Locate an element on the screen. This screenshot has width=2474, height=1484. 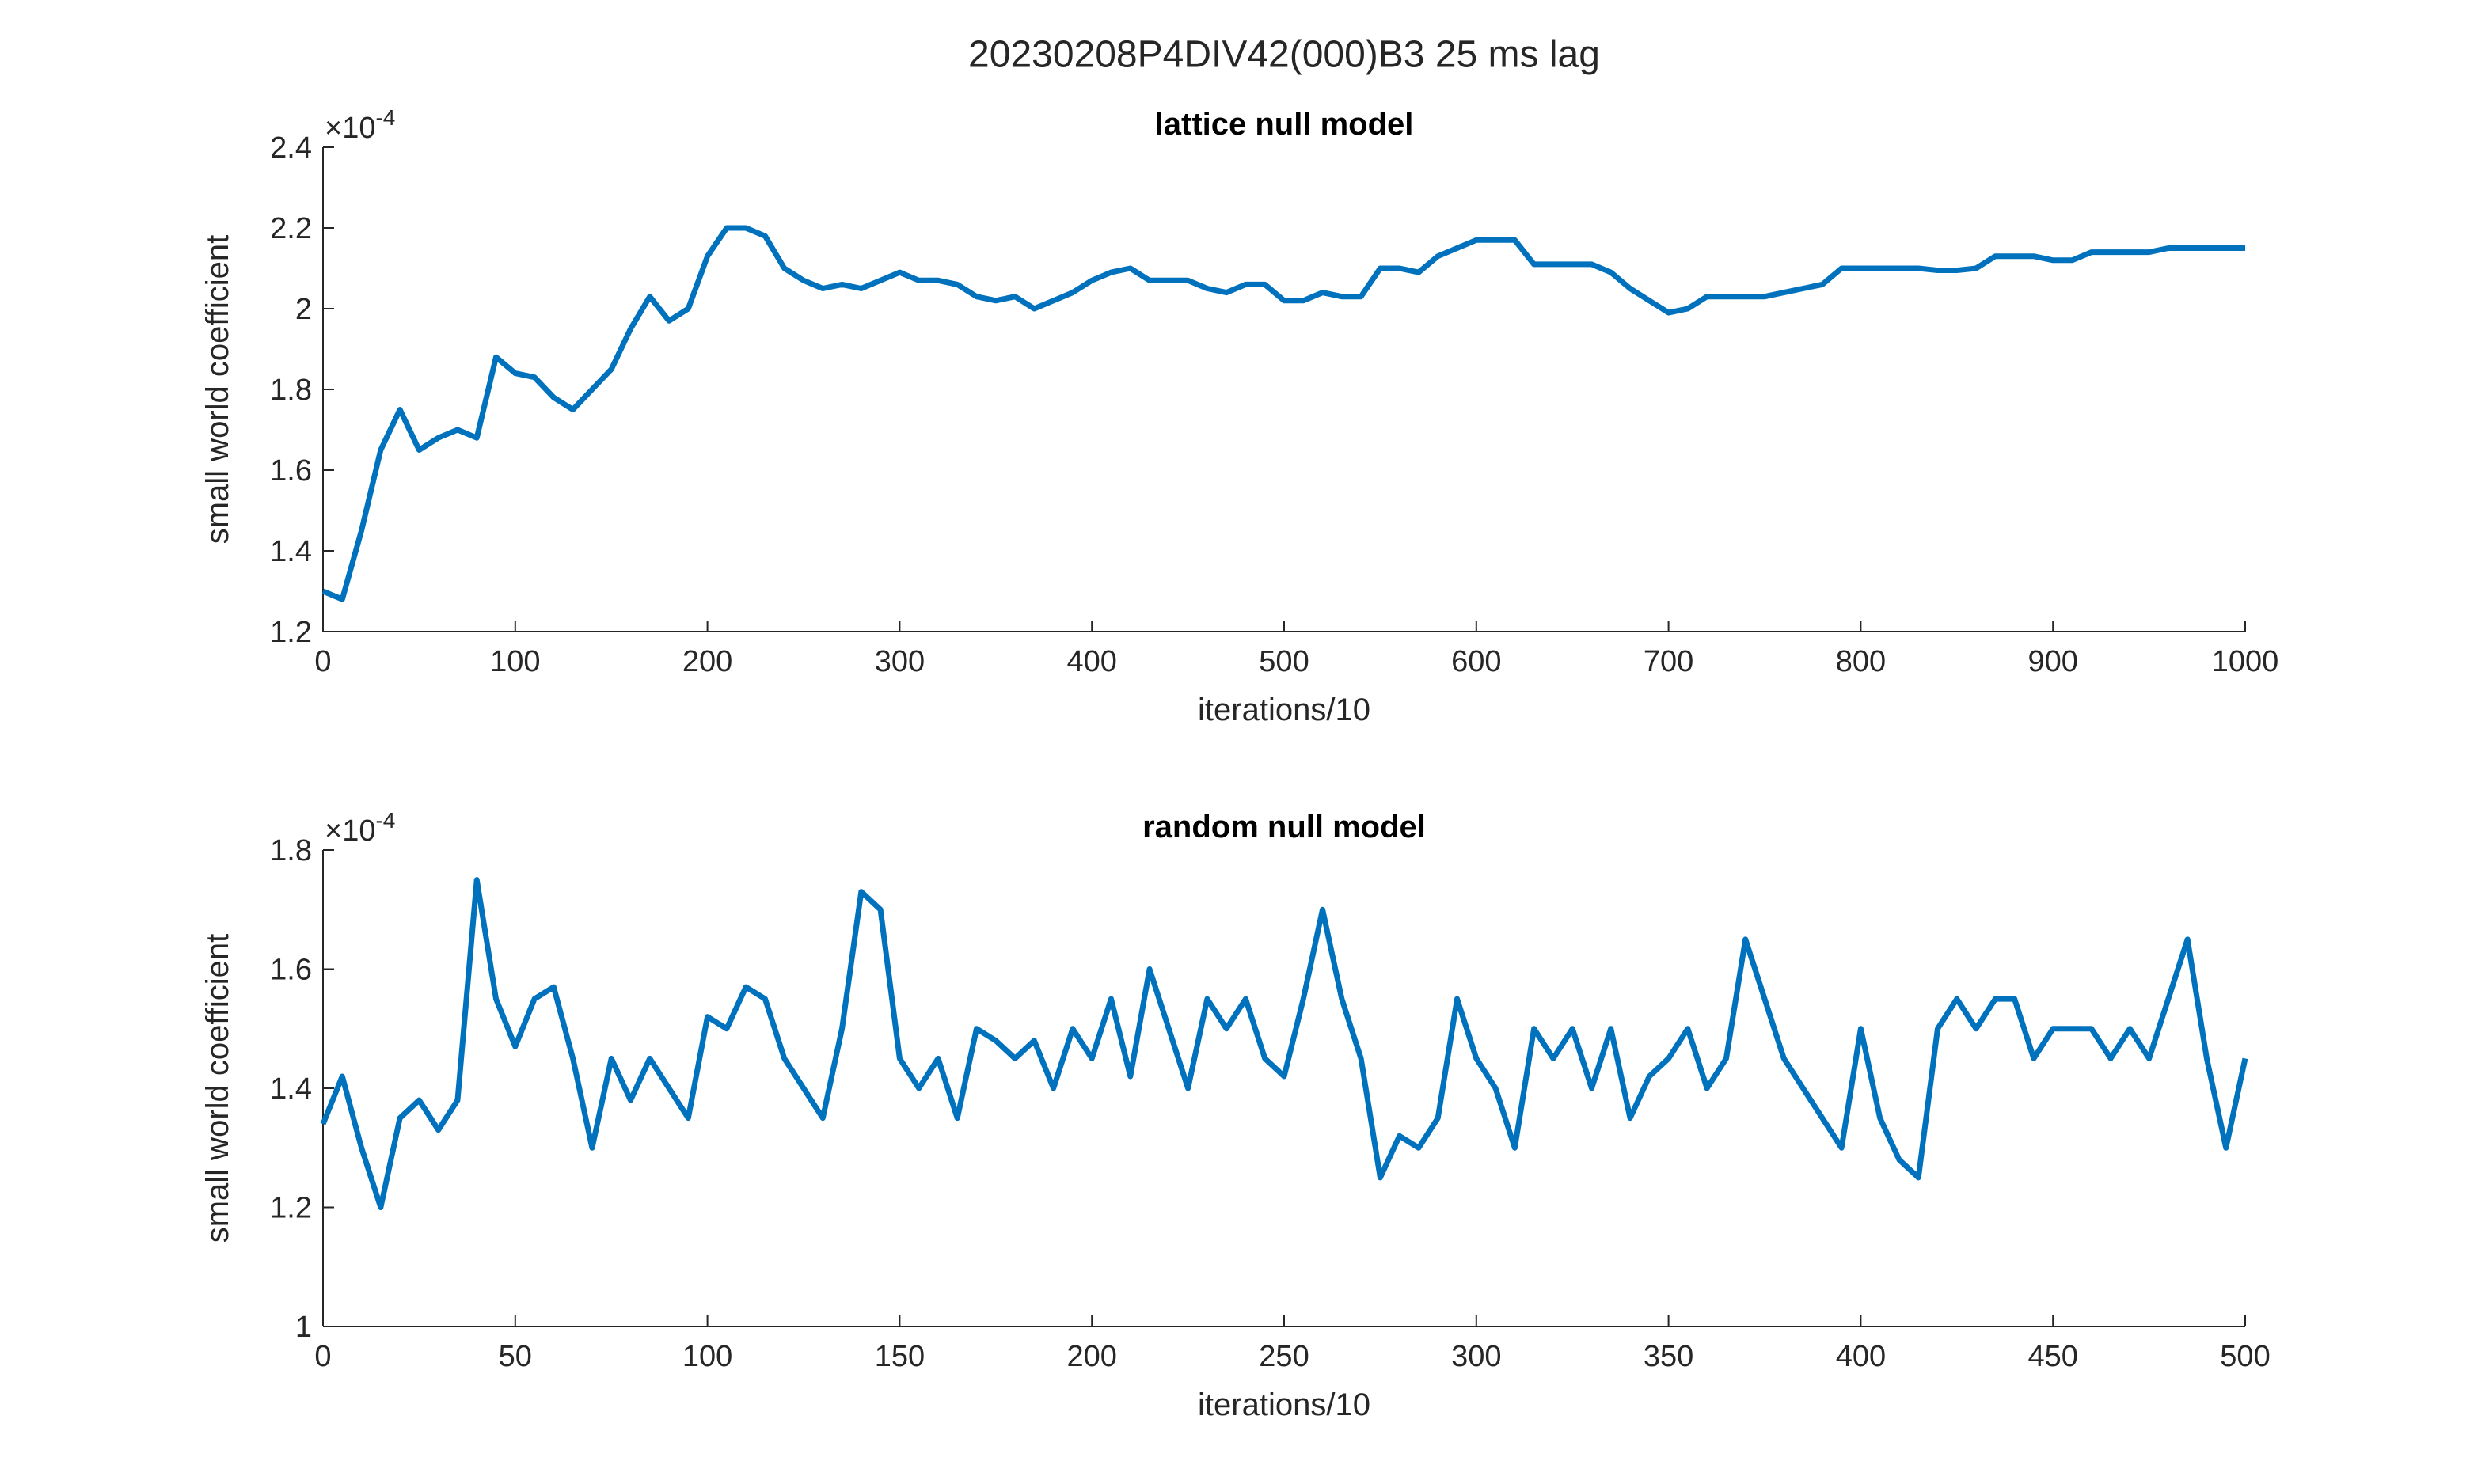
x-tick-label: 250 is located at coordinates (1284, 1356).